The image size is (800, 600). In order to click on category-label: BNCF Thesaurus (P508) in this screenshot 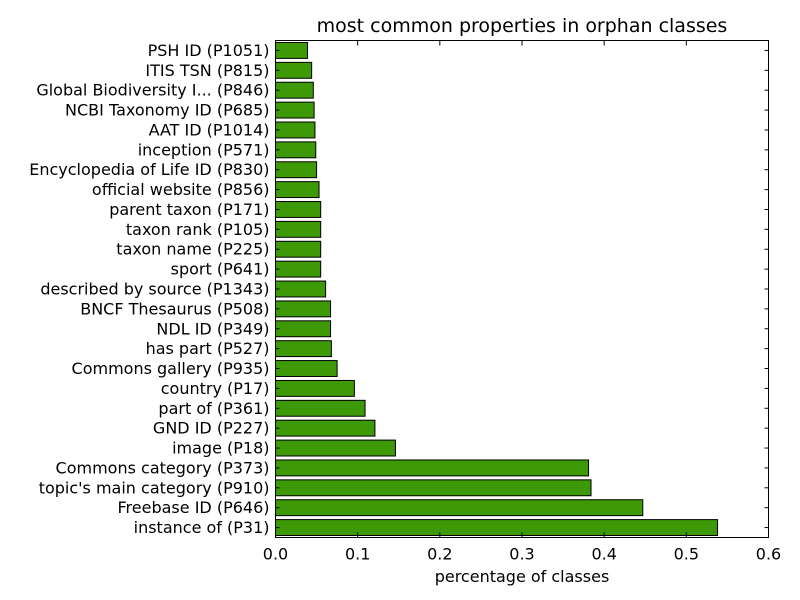, I will do `click(174, 308)`.